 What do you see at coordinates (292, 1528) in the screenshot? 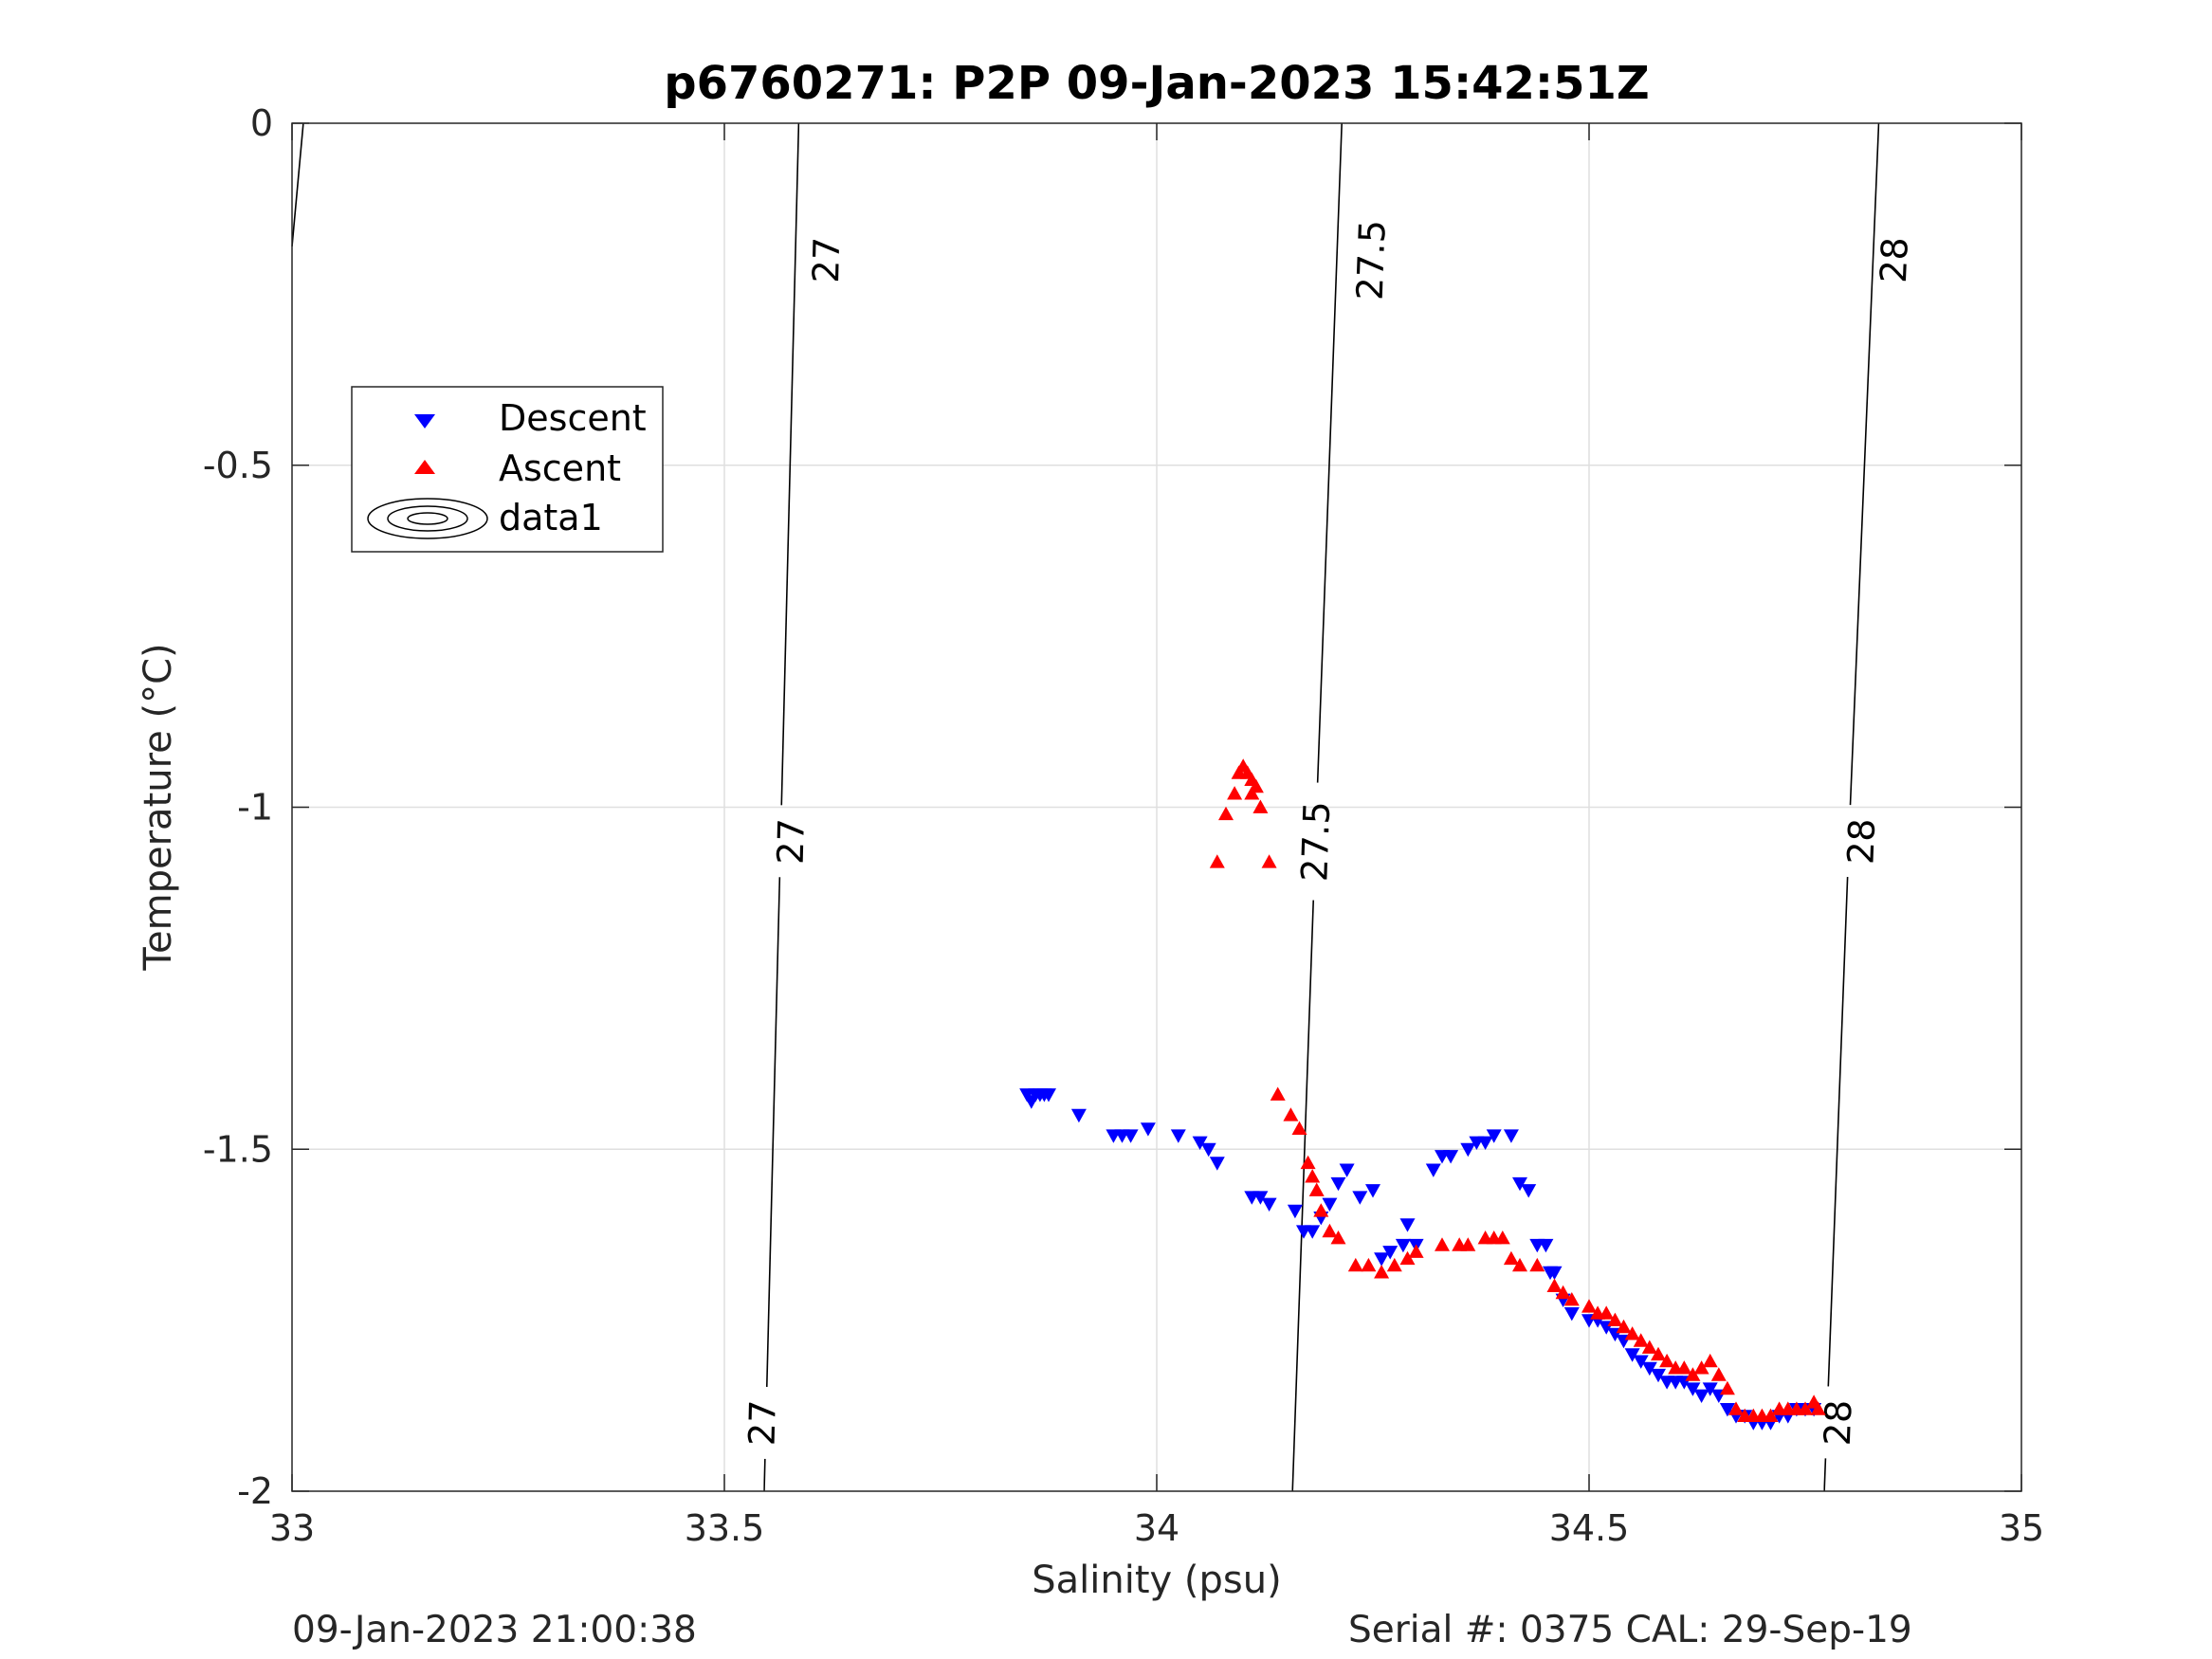
I see `x-tick-label: 33` at bounding box center [292, 1528].